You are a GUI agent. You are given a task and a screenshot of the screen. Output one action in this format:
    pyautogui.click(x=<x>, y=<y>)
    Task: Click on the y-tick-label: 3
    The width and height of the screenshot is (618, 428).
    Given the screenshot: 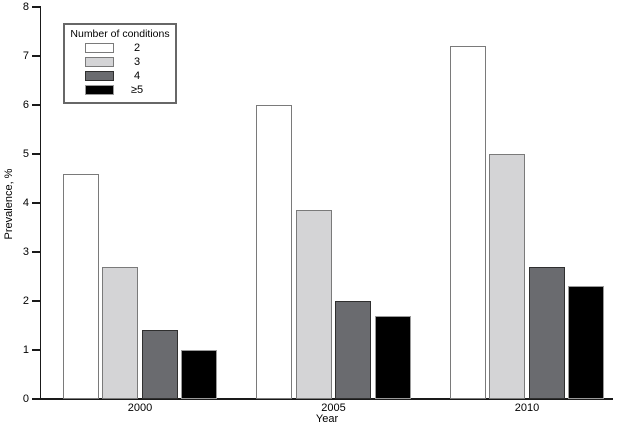 What is the action you would take?
    pyautogui.click(x=25, y=251)
    